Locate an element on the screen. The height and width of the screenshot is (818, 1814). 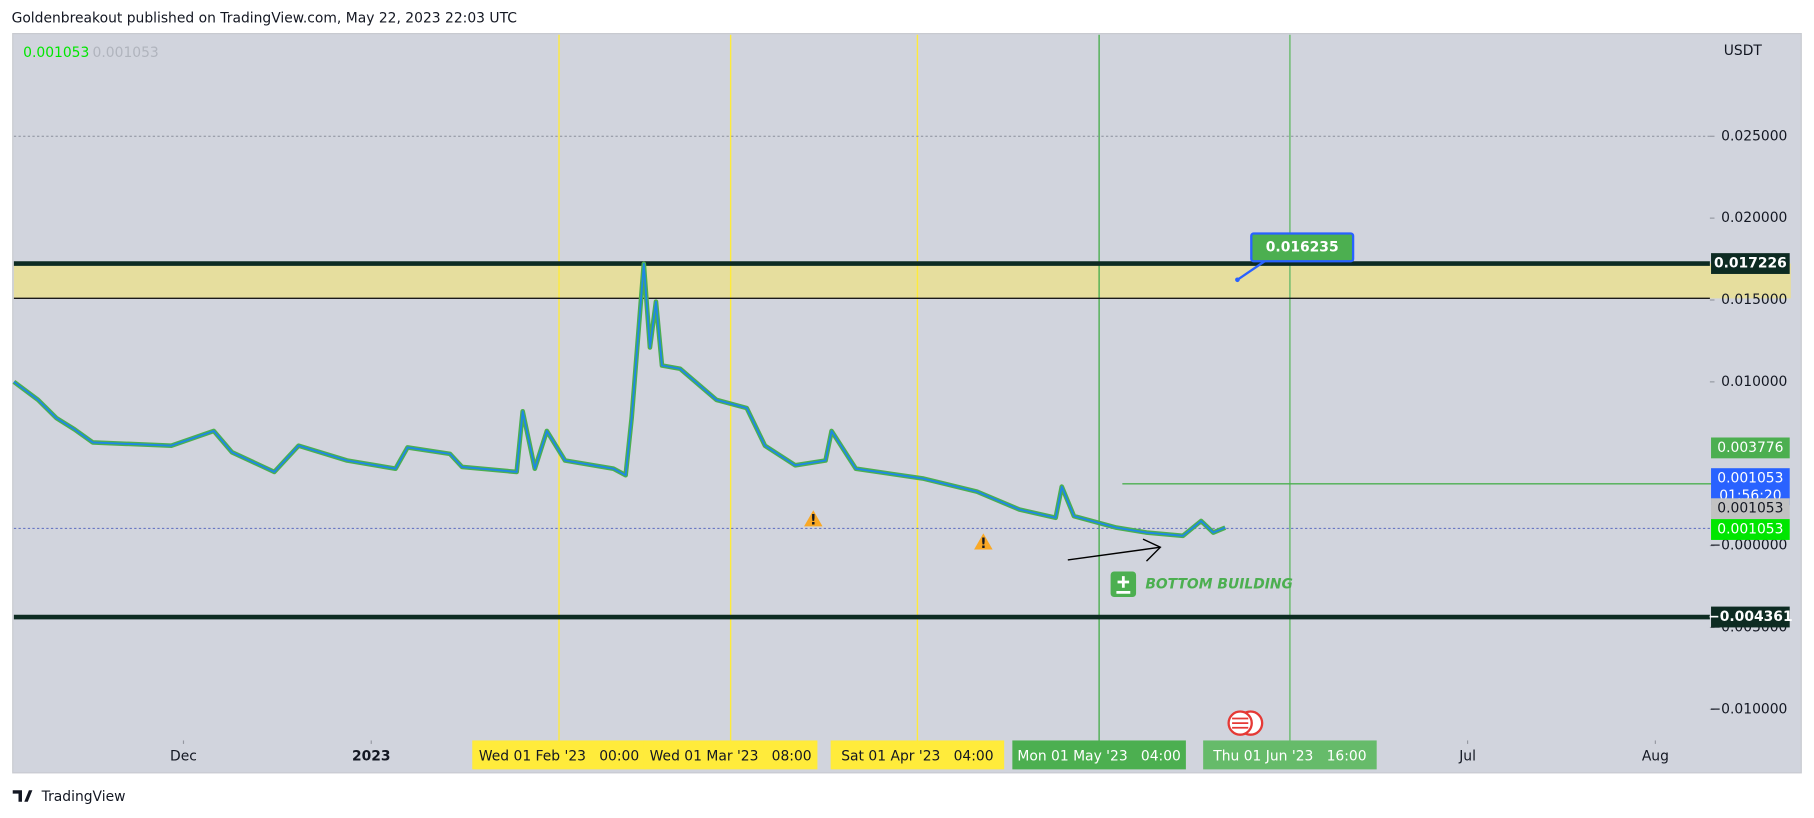
currency: USDT is located at coordinates (1743, 51).